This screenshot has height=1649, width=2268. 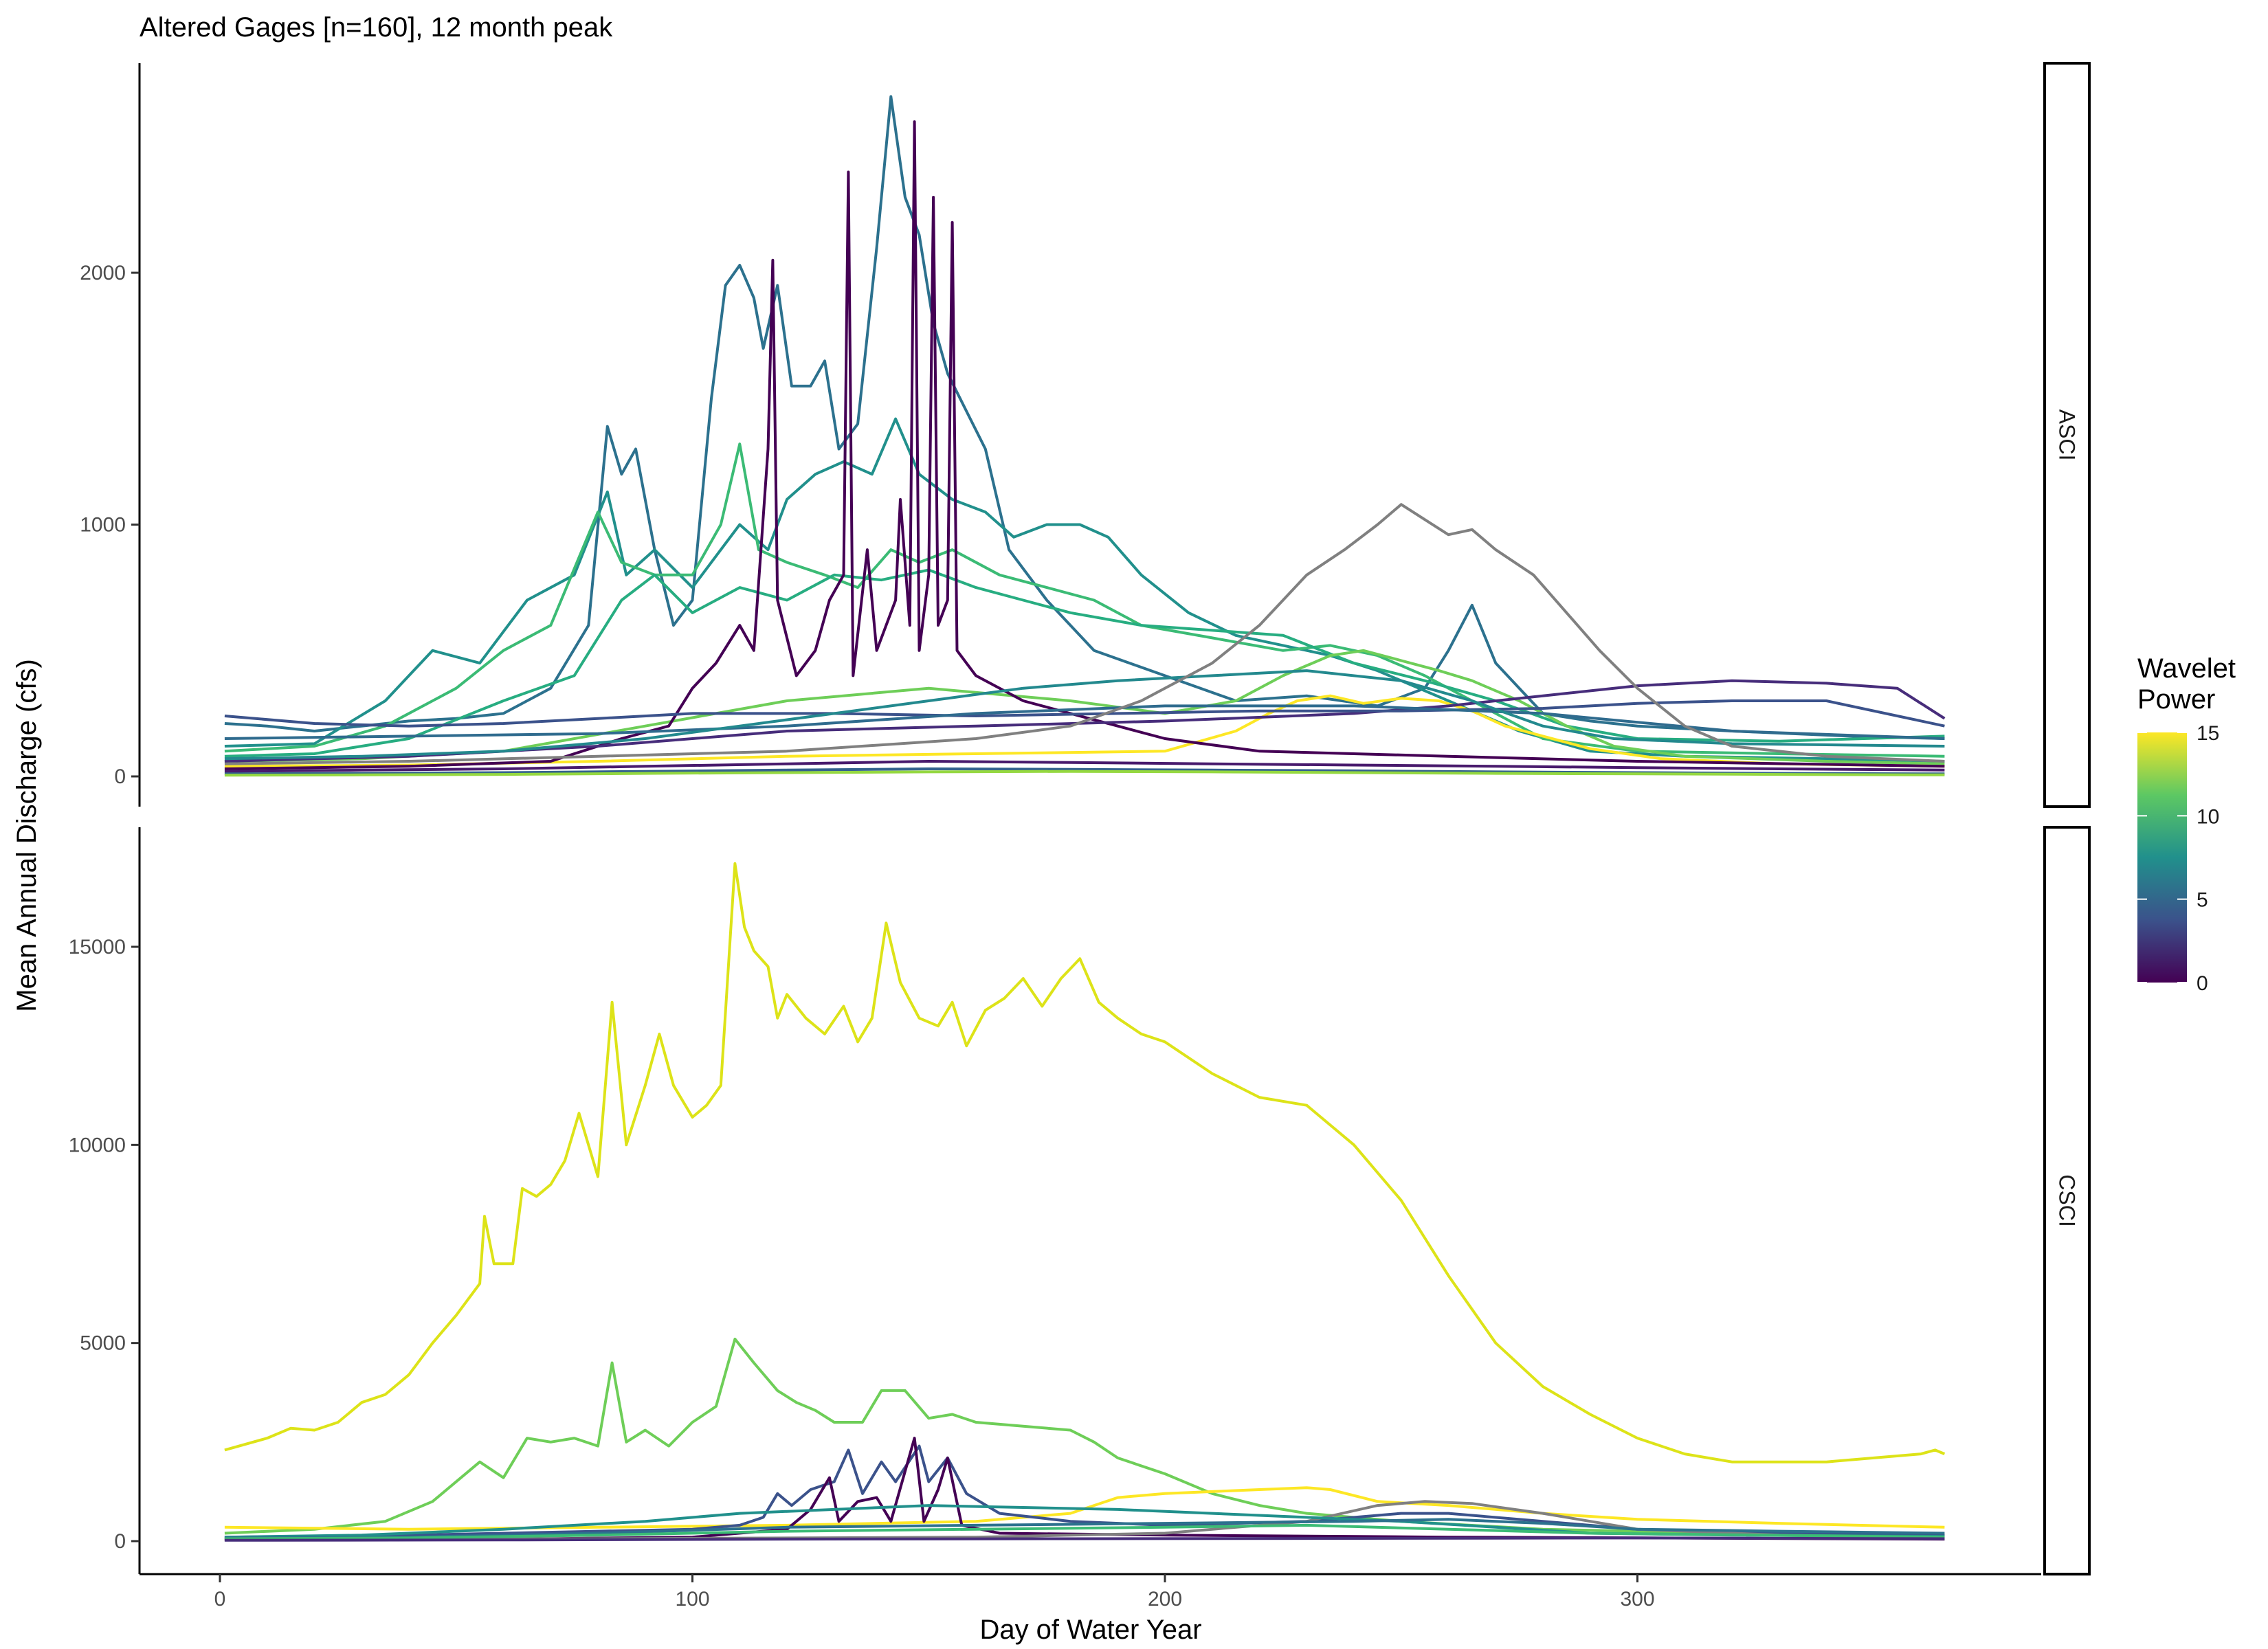 What do you see at coordinates (103, 525) in the screenshot?
I see `y-tick-label: 1000` at bounding box center [103, 525].